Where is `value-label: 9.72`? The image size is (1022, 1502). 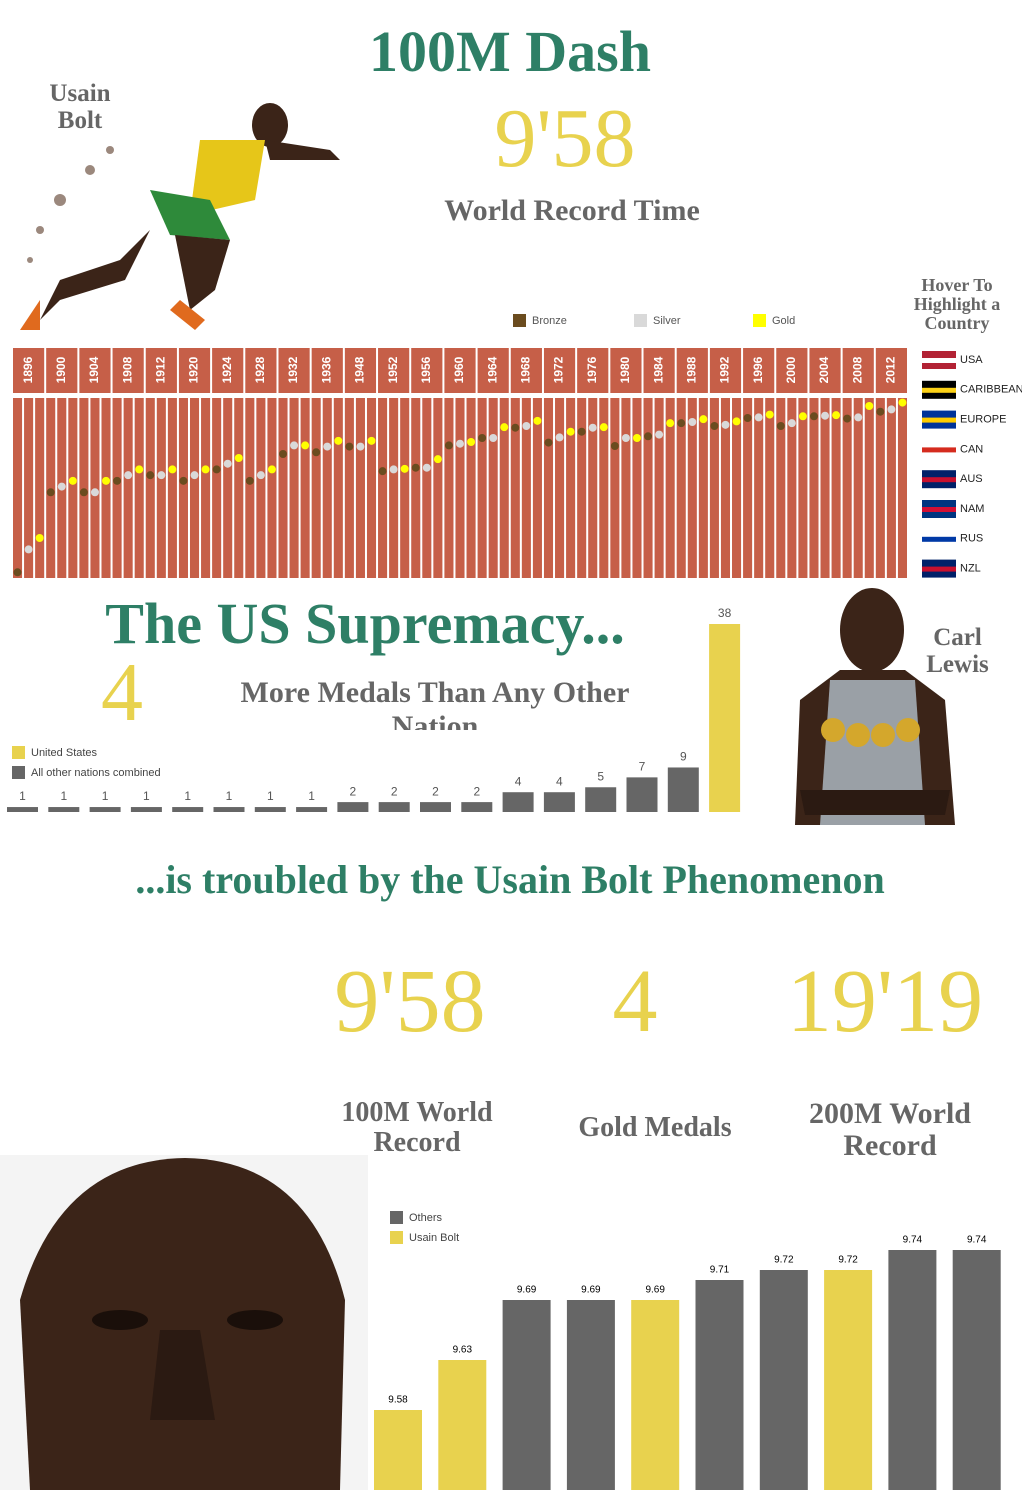
value-label: 9.72 is located at coordinates (848, 1260).